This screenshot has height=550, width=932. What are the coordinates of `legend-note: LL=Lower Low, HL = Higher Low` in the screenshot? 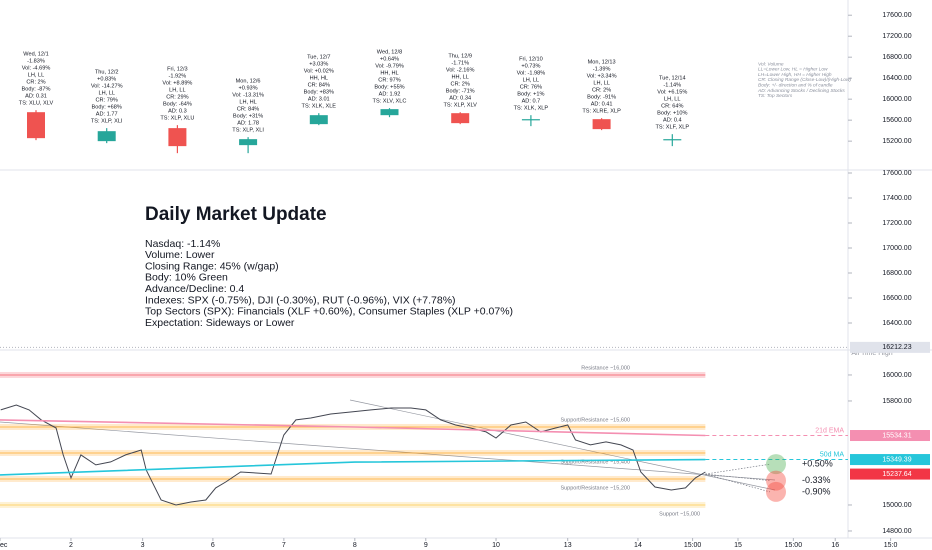 It's located at (793, 70).